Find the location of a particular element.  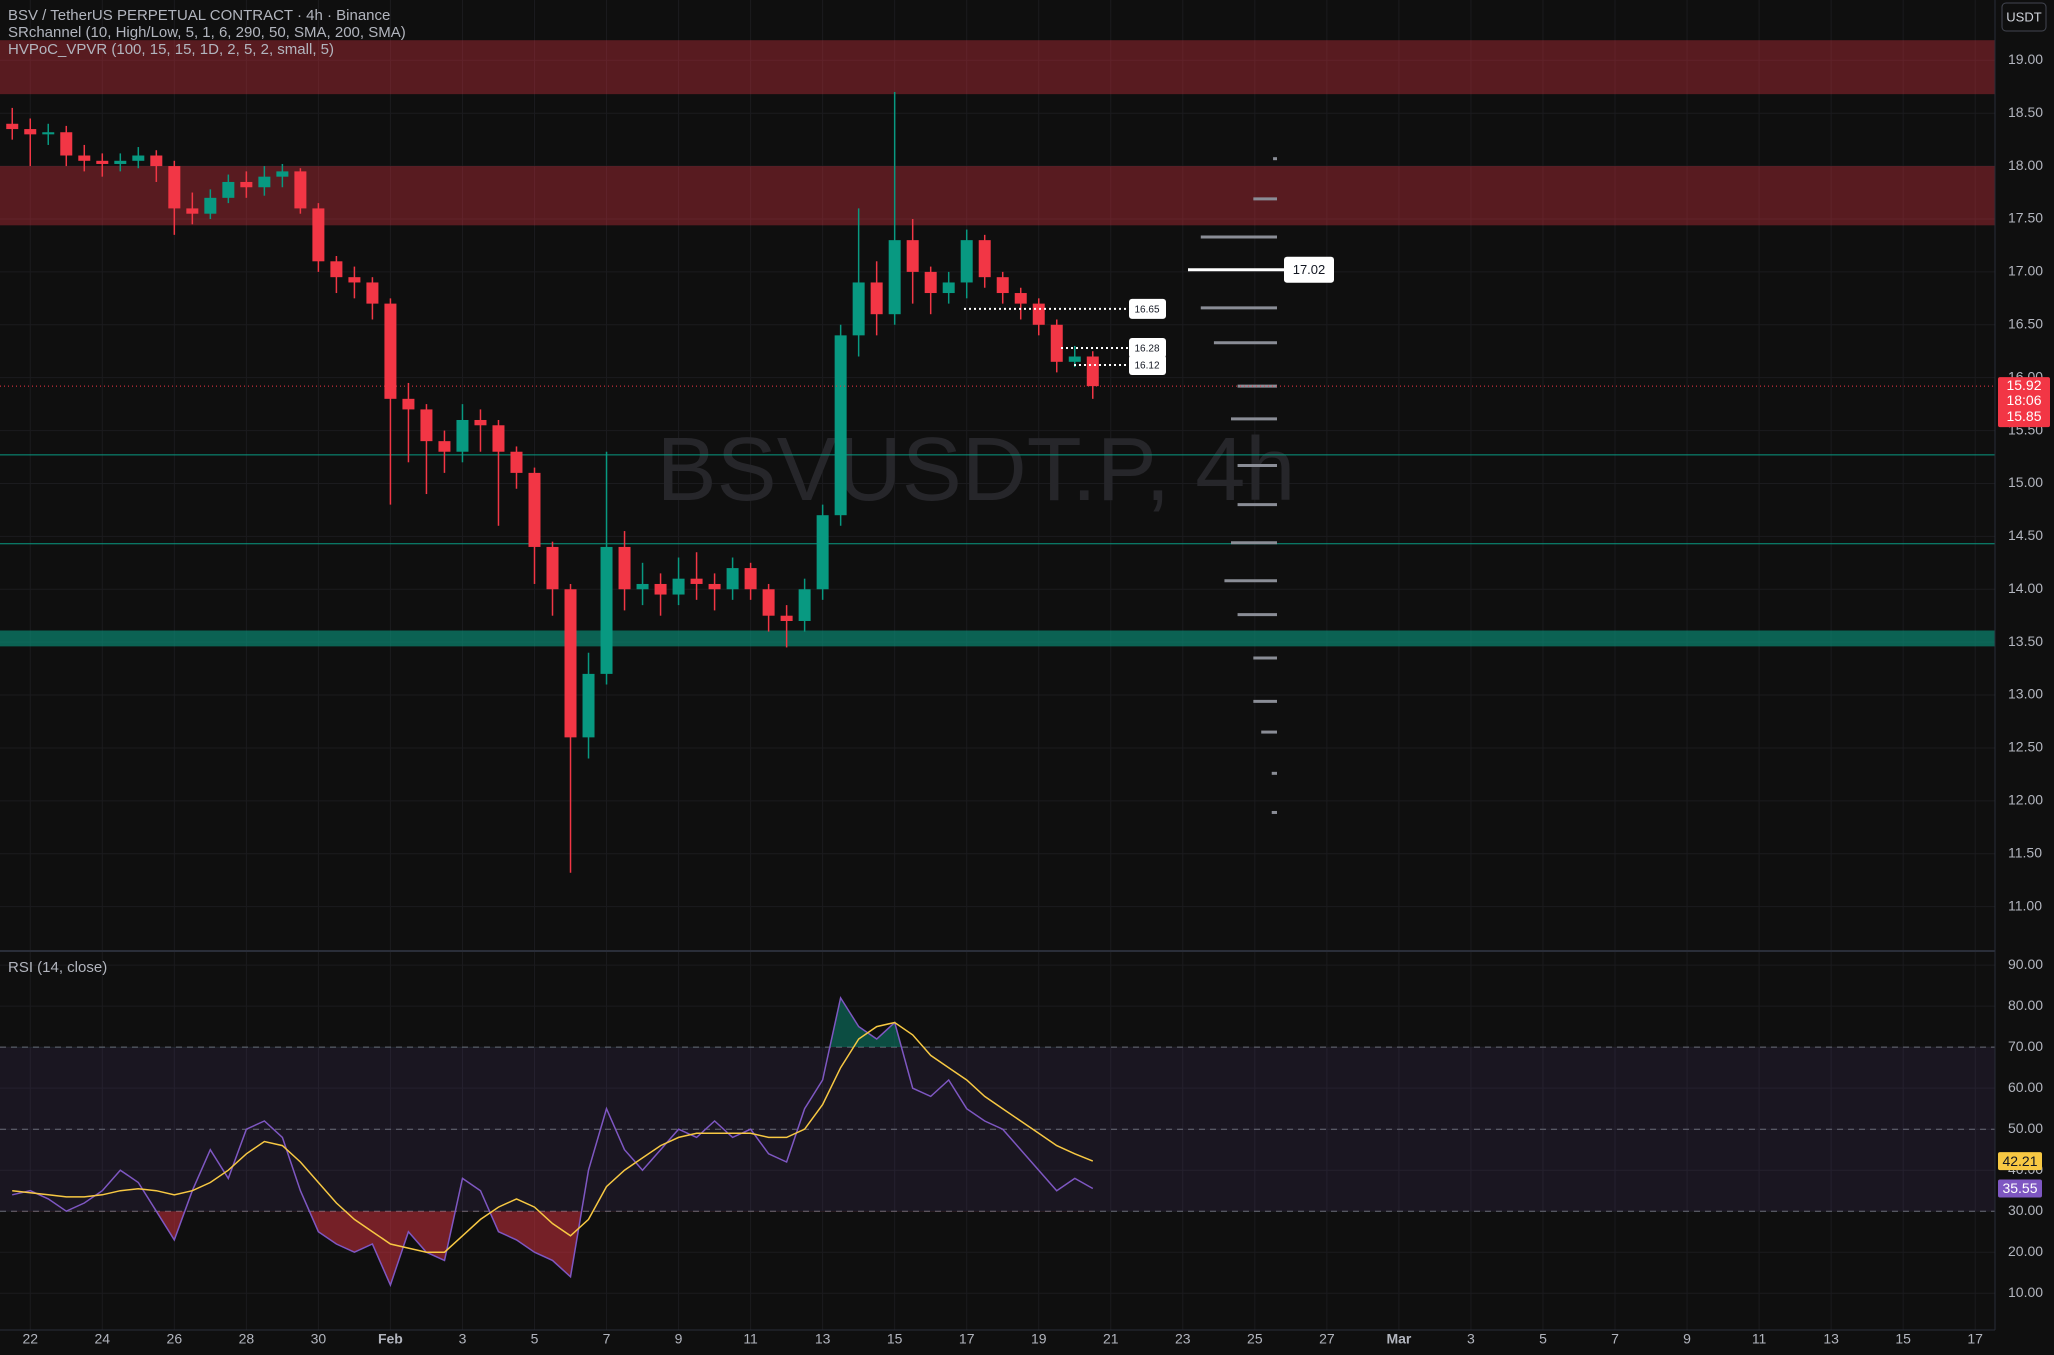

x-tick-label: 26 is located at coordinates (175, 1339).